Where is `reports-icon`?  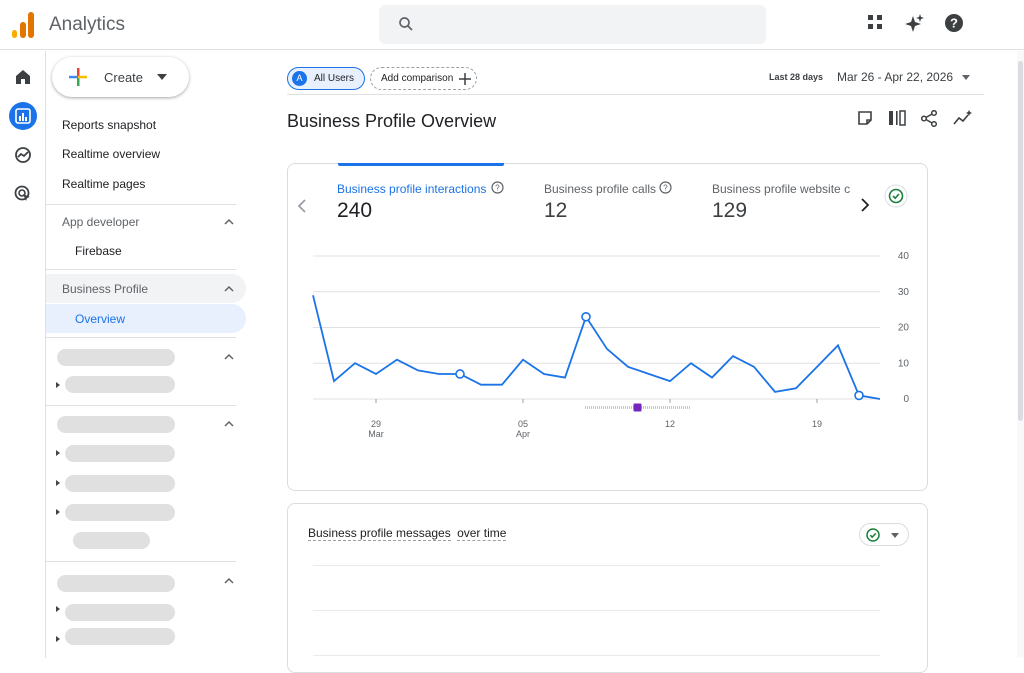
reports-icon is located at coordinates (23, 116).